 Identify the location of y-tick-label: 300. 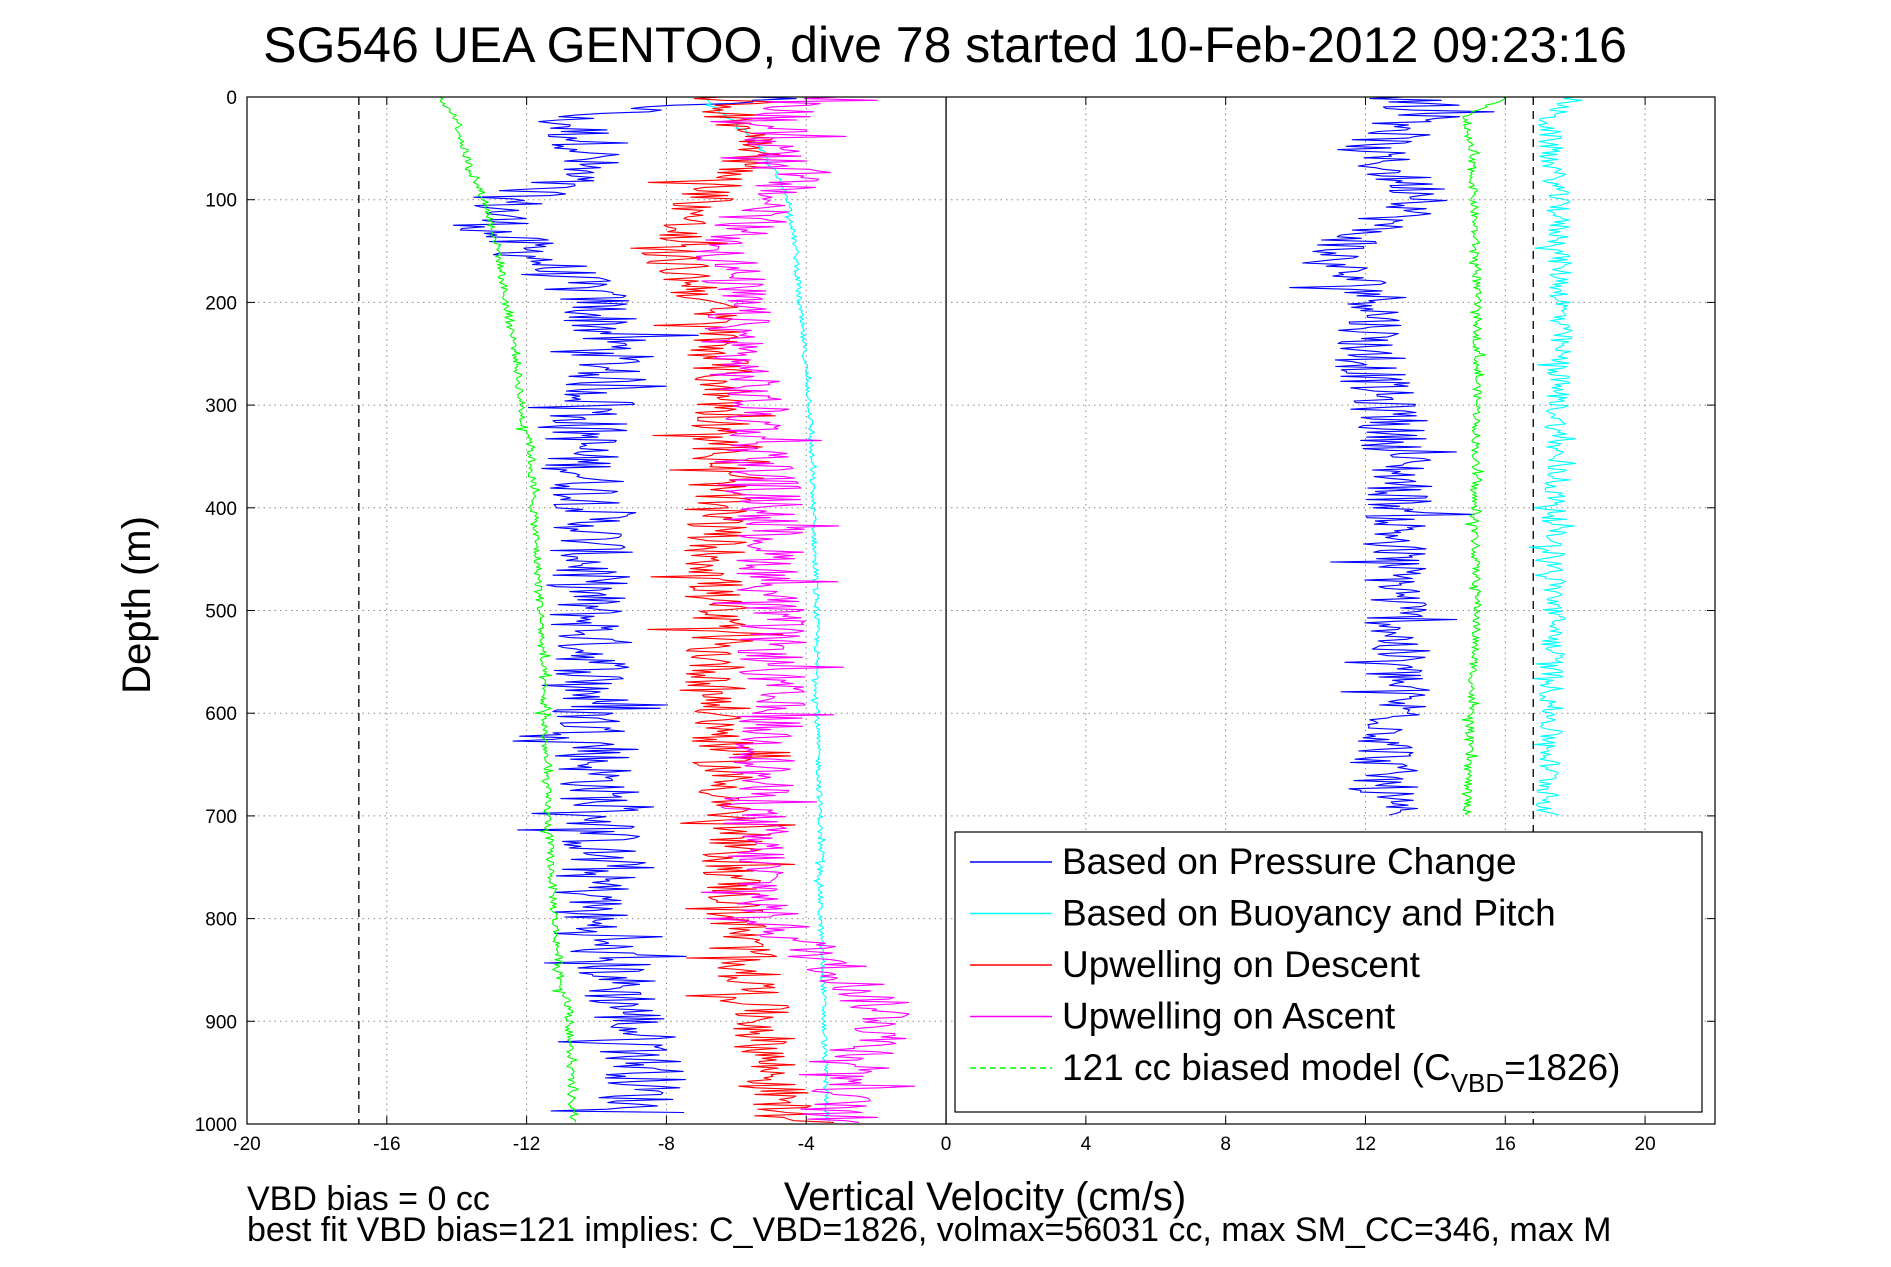
(221, 406).